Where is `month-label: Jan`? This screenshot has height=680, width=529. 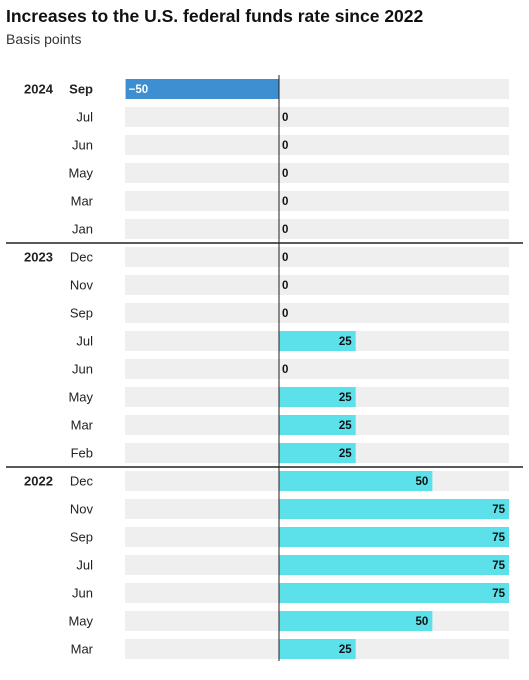 month-label: Jan is located at coordinates (82, 229).